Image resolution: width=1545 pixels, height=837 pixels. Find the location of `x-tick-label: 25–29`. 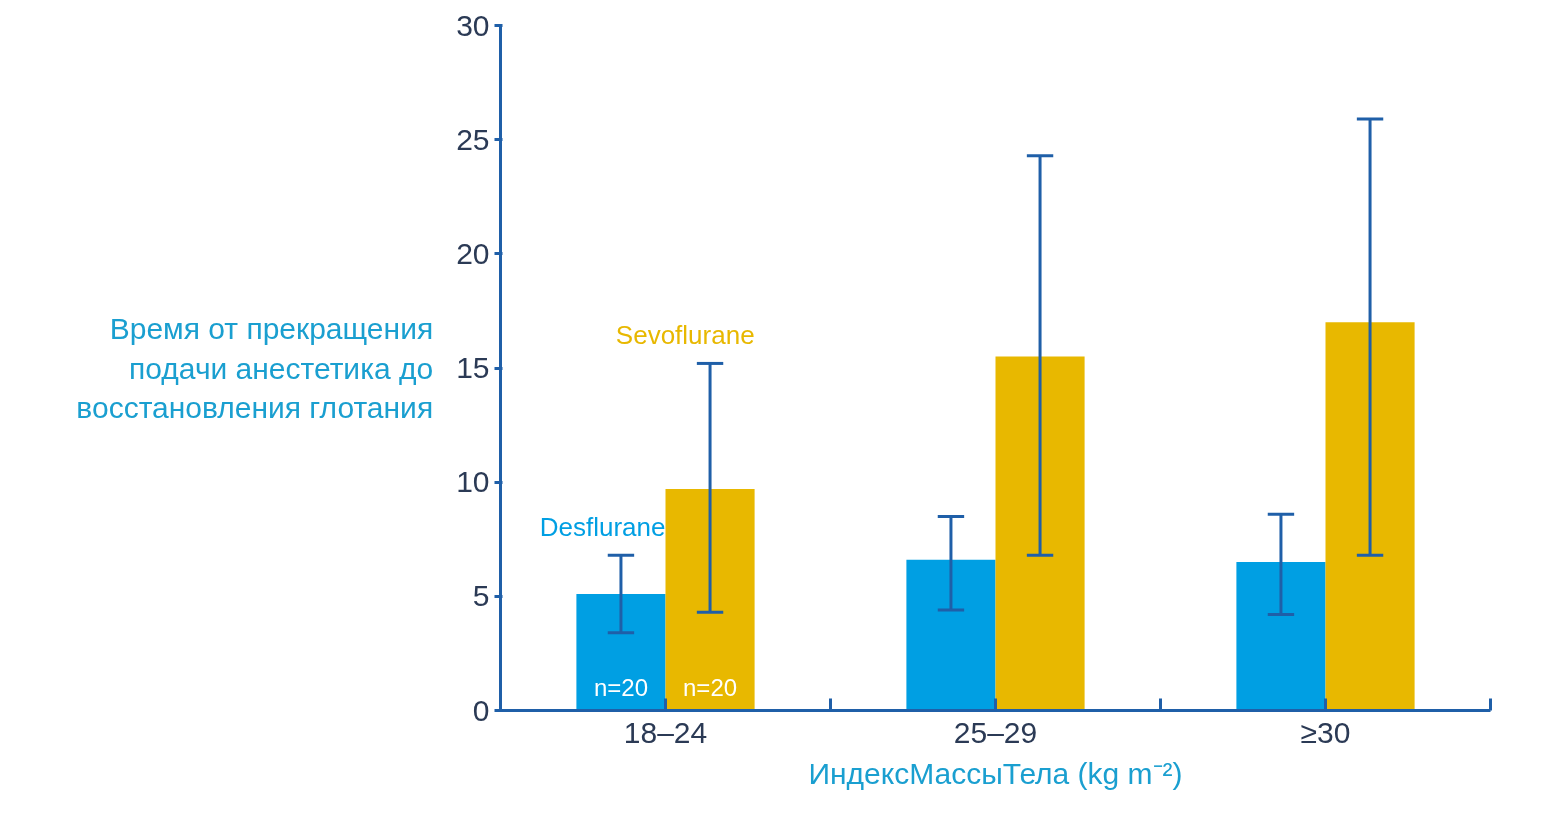

x-tick-label: 25–29 is located at coordinates (995, 732).